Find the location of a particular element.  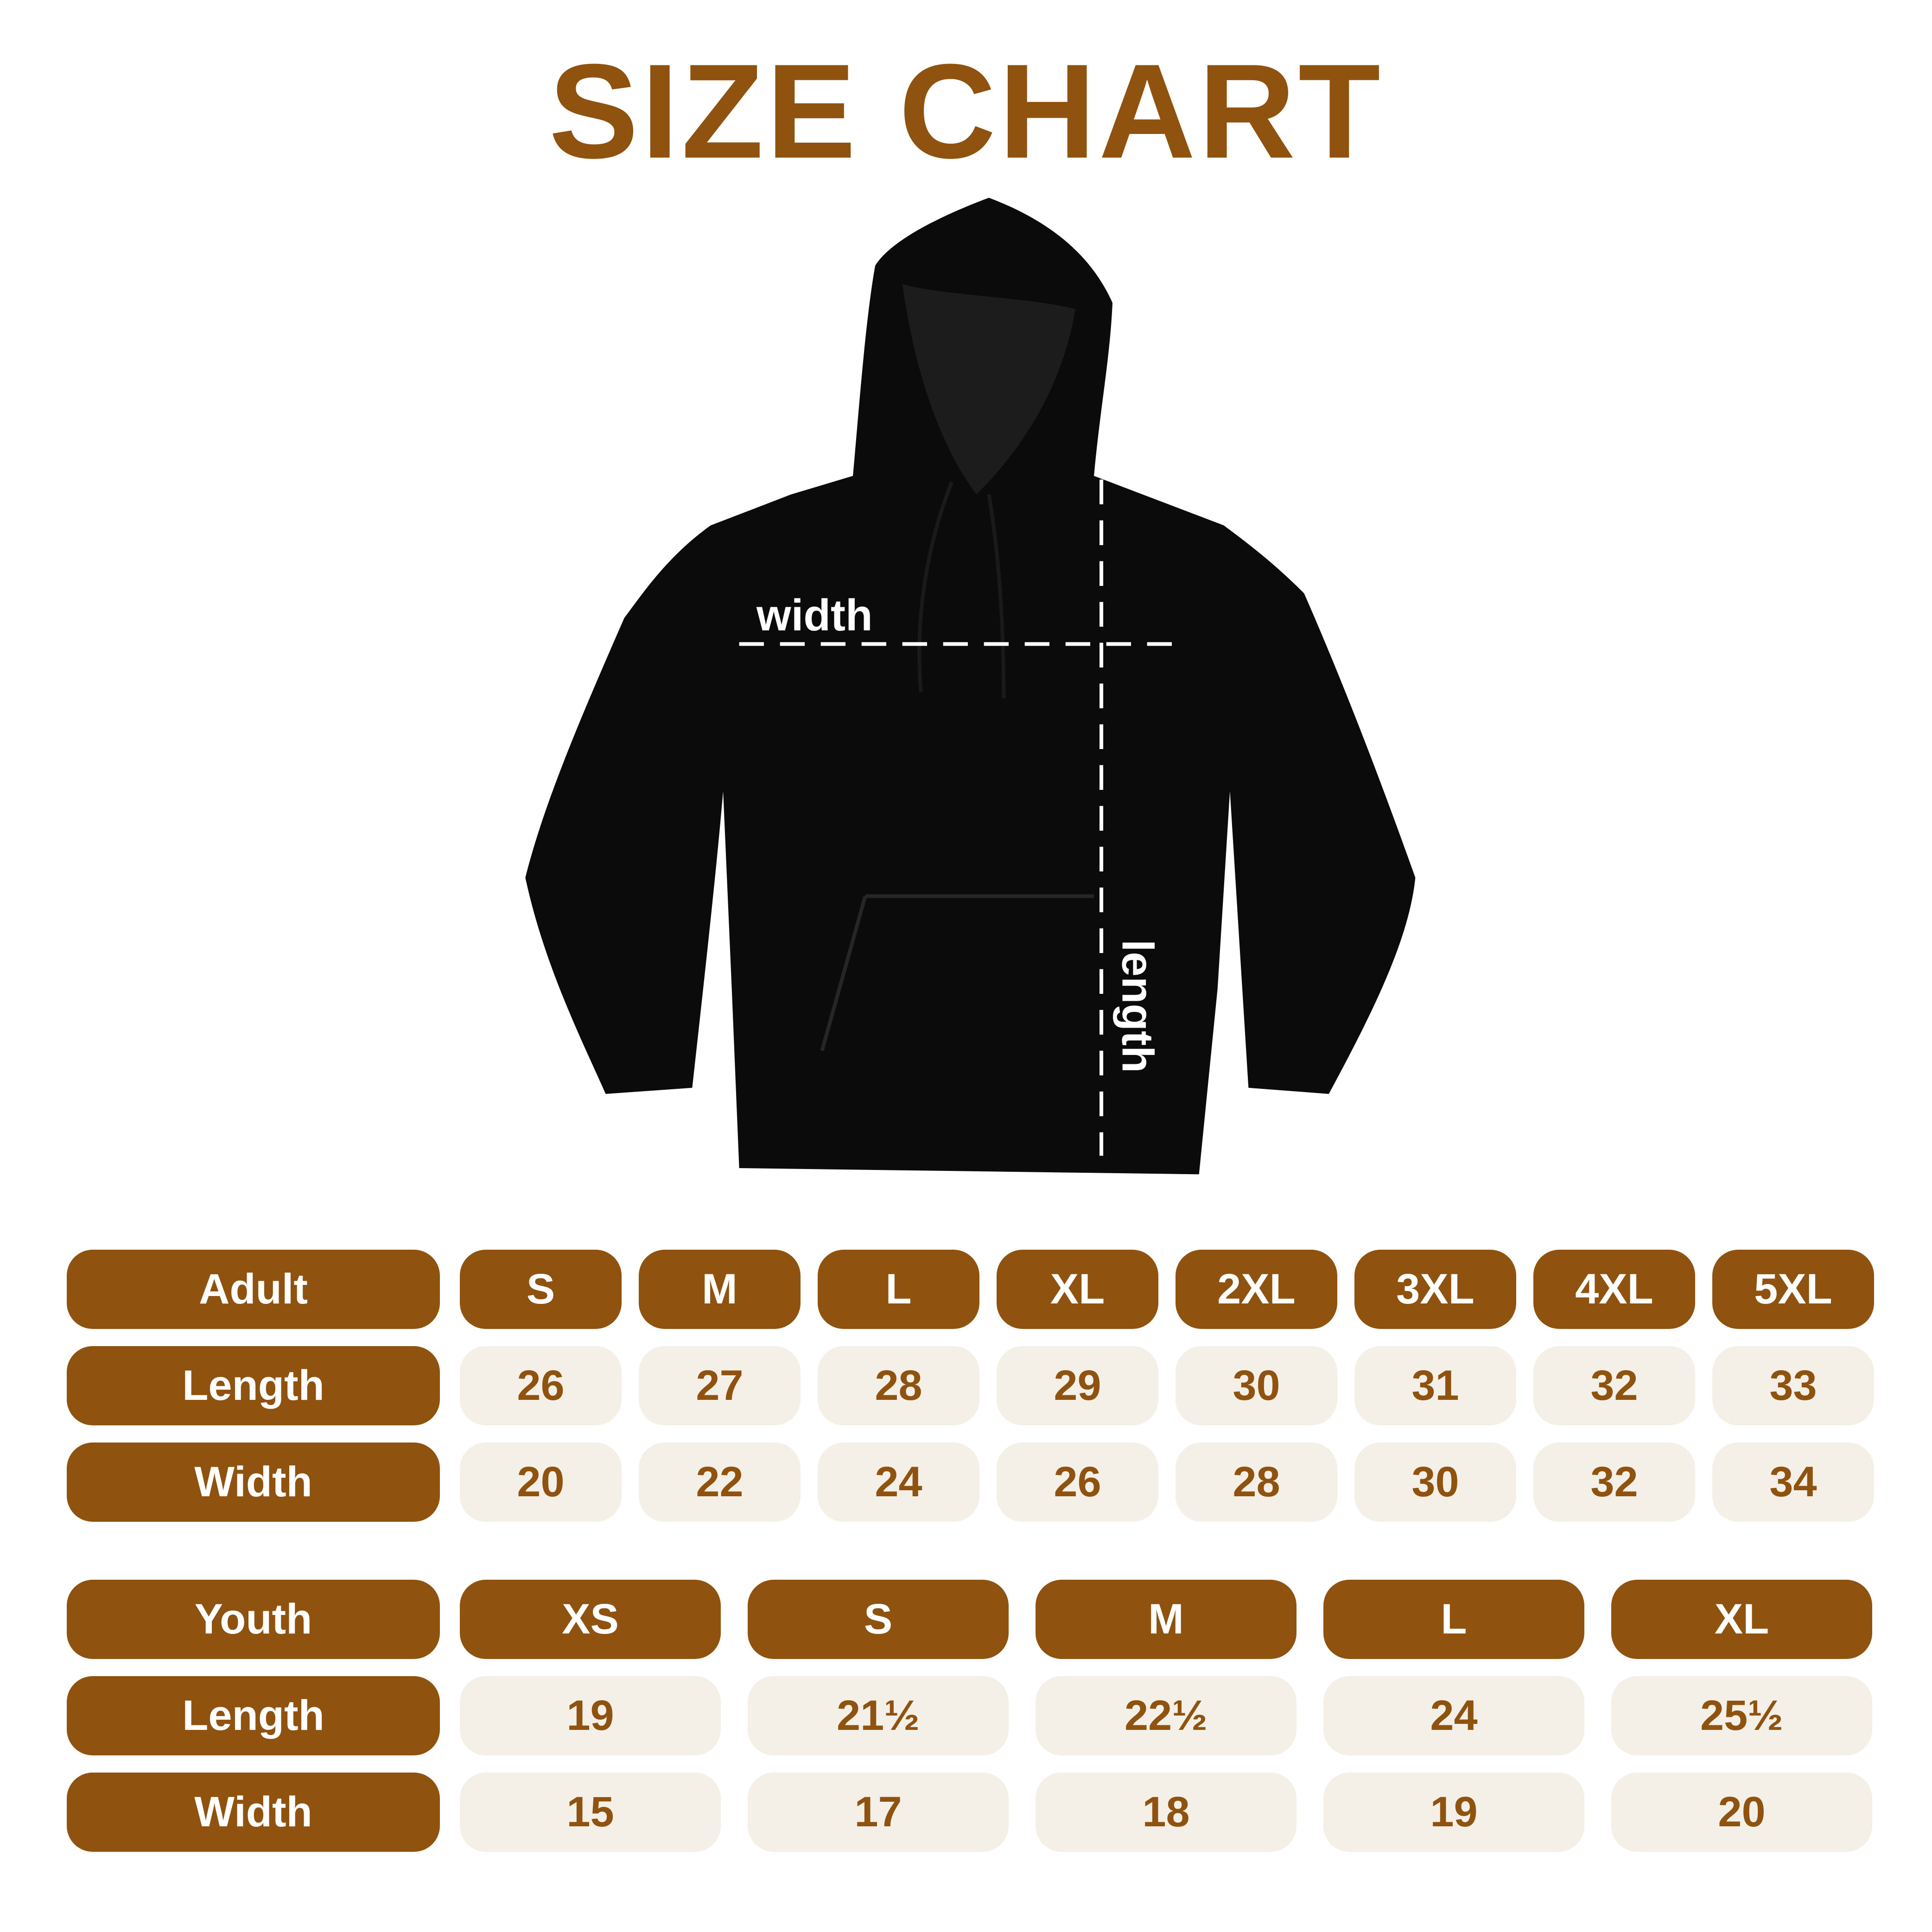

youth-header-label: Youth is located at coordinates (254, 1619).